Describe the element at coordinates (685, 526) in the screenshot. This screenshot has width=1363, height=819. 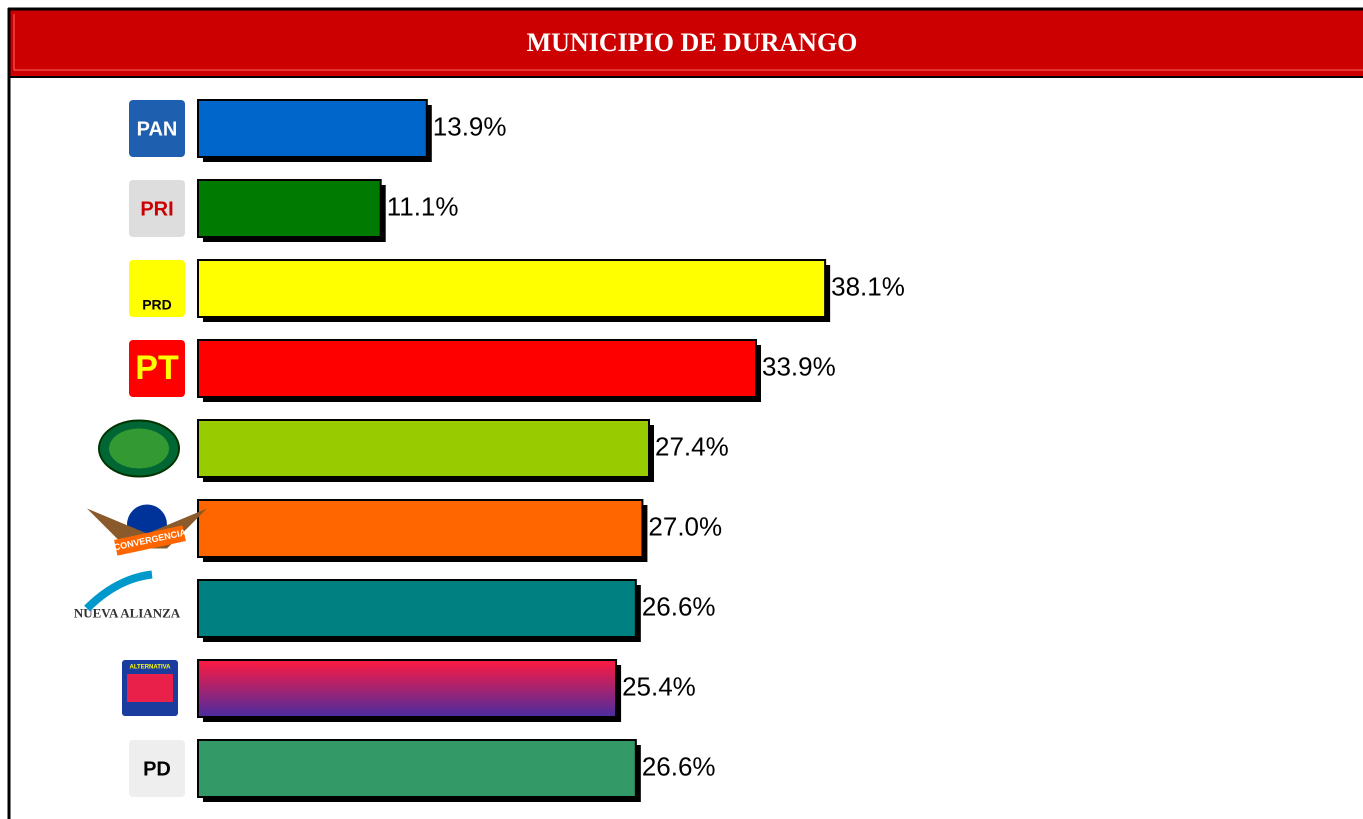
I see `value-label: 27.0%` at that location.